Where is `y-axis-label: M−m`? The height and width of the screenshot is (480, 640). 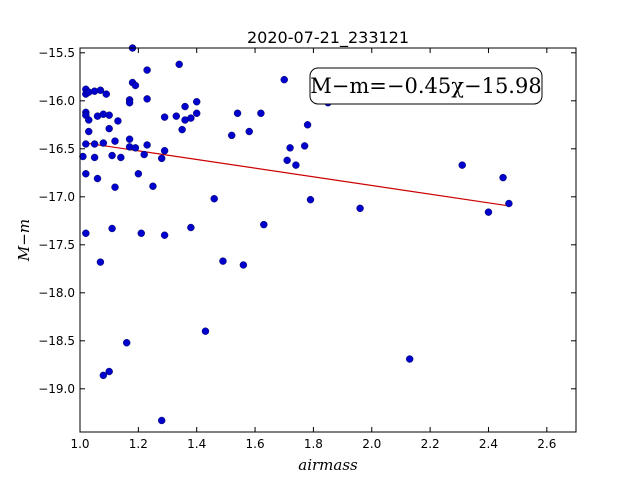 y-axis-label: M−m is located at coordinates (24, 240).